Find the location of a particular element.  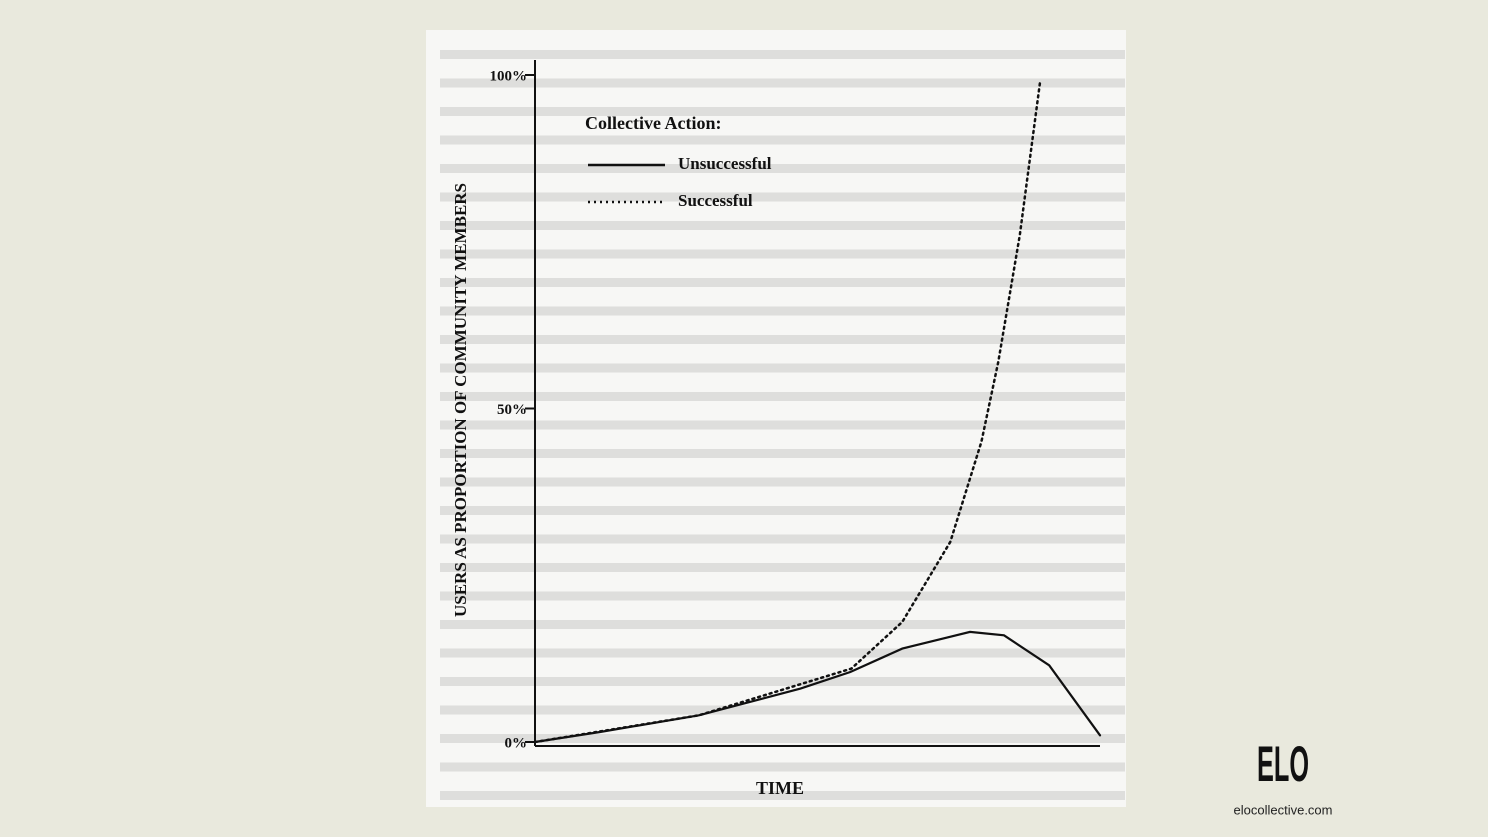

legend-label: Successful is located at coordinates (715, 200).